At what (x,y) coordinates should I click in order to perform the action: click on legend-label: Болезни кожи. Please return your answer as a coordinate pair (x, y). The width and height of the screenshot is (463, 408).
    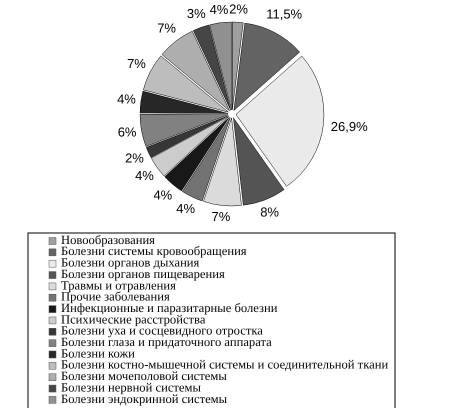
    Looking at the image, I should click on (98, 353).